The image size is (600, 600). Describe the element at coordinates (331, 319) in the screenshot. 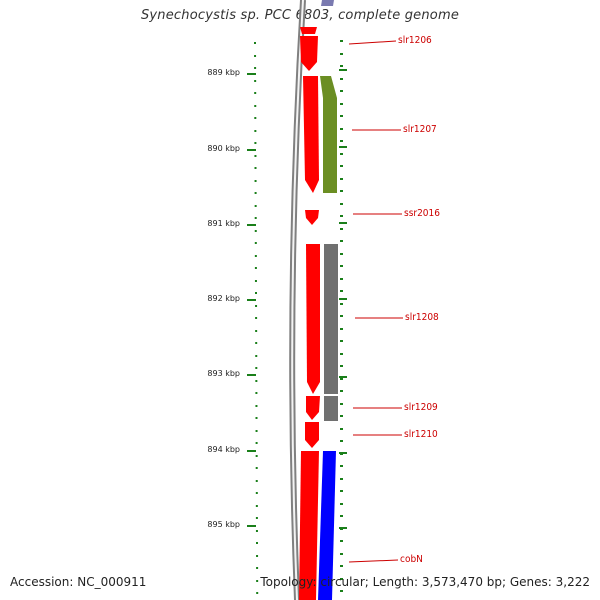

I see `cds-slr1208-reverse` at that location.